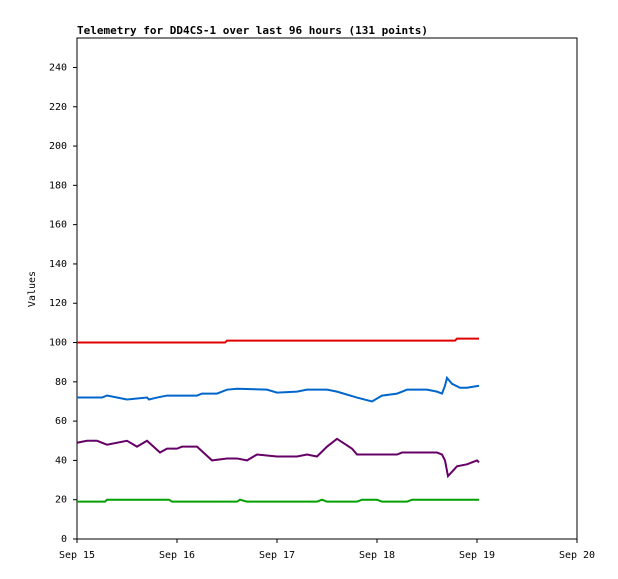 This screenshot has width=618, height=579. What do you see at coordinates (177, 555) in the screenshot?
I see `x-tick-label: Sep 16` at bounding box center [177, 555].